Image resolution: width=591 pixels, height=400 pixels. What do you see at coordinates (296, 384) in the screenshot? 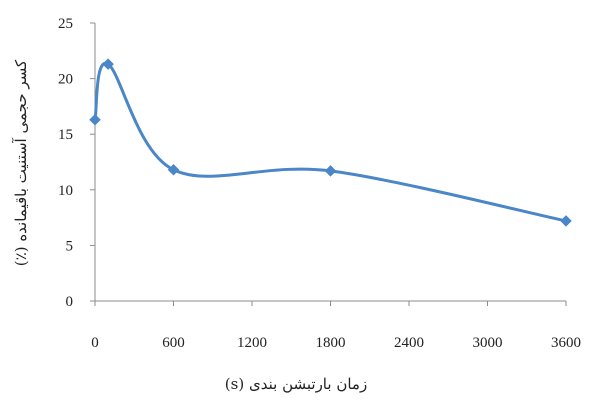
I see `x-axis-label: زمان بارتبشن بندی (s)` at bounding box center [296, 384].